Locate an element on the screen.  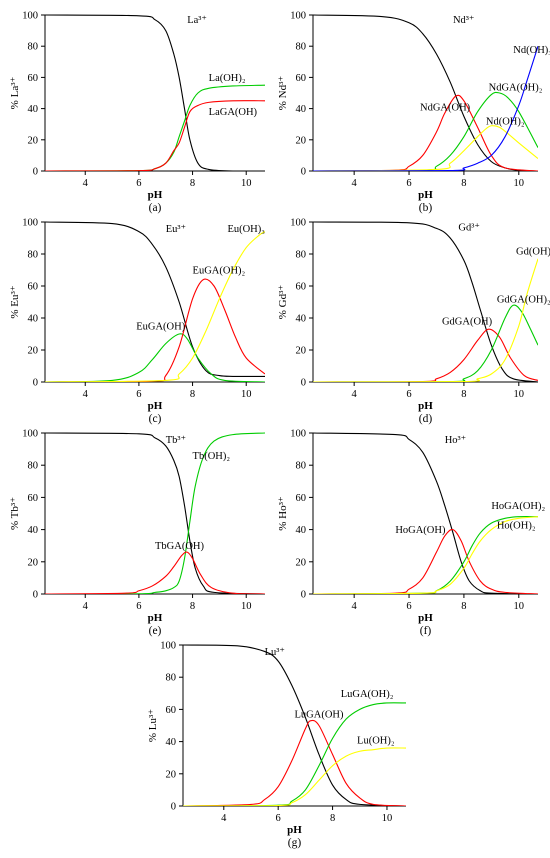
series-label: Tb³⁺ is located at coordinates (176, 440).